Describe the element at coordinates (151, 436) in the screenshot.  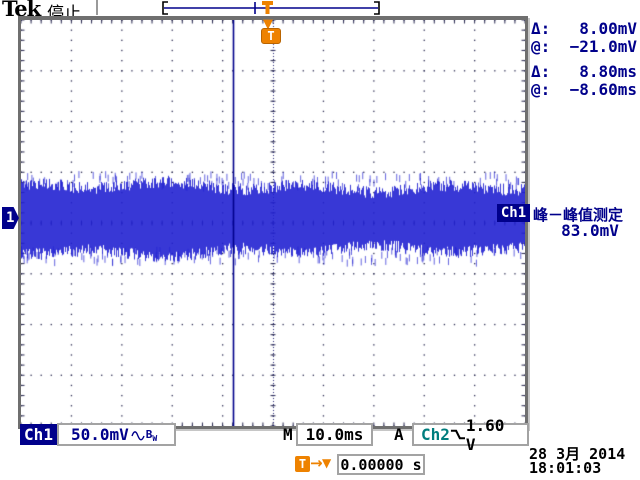
I see `bandwidth-limit-icon: BW` at that location.